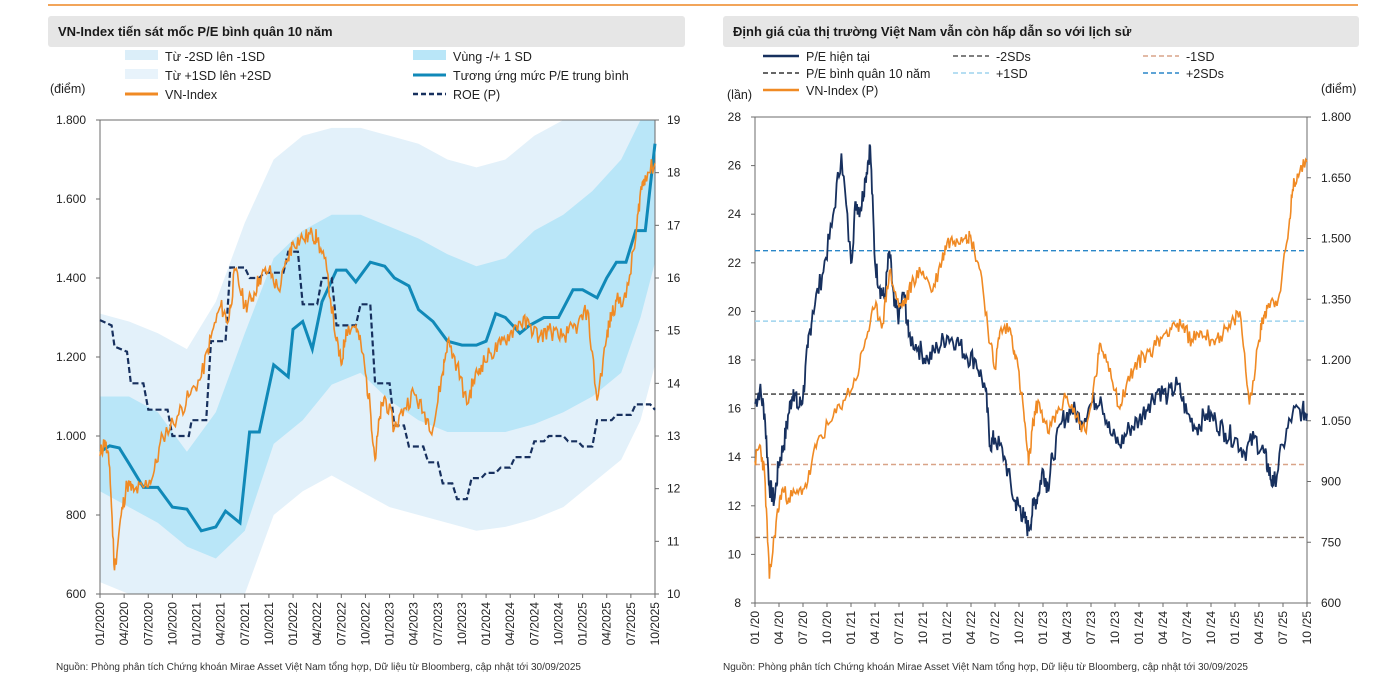 This screenshot has height=680, width=1400. I want to click on legend-label-left: Vùng -/+ 1 SD, so click(492, 57).